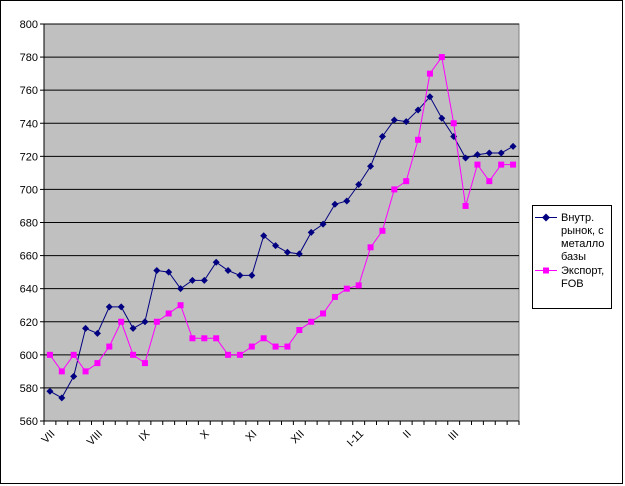  Describe the element at coordinates (29, 323) in the screenshot. I see `y-tick-label: 620` at that location.